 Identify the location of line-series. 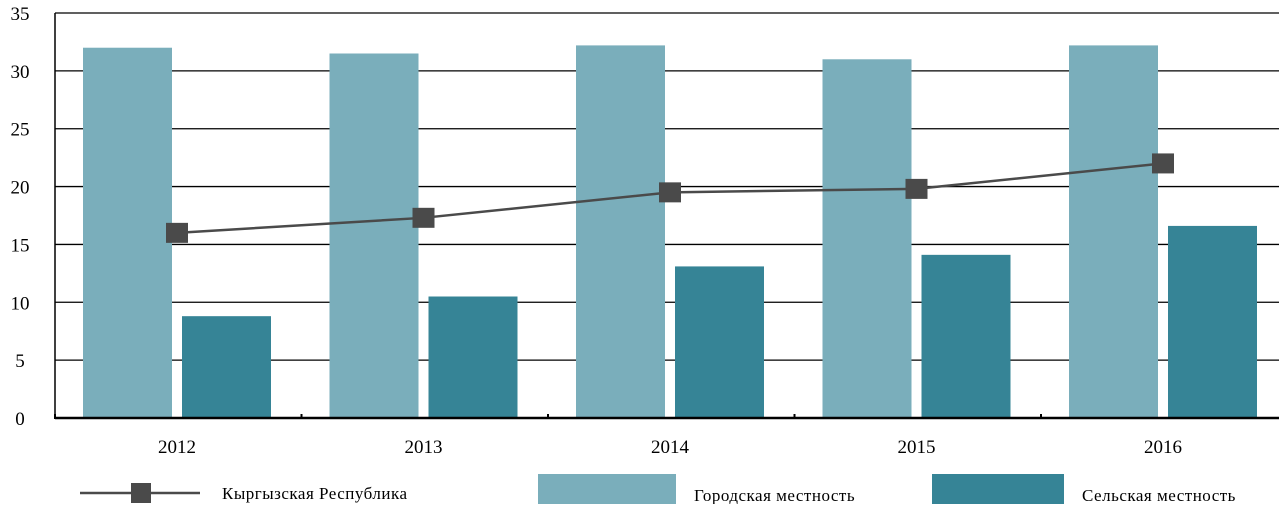
(670, 198).